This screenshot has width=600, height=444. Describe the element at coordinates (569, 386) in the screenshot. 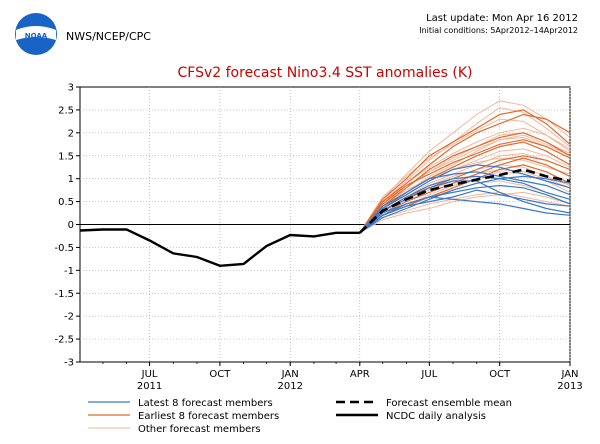

I see `xtick-year-label: 2013` at that location.